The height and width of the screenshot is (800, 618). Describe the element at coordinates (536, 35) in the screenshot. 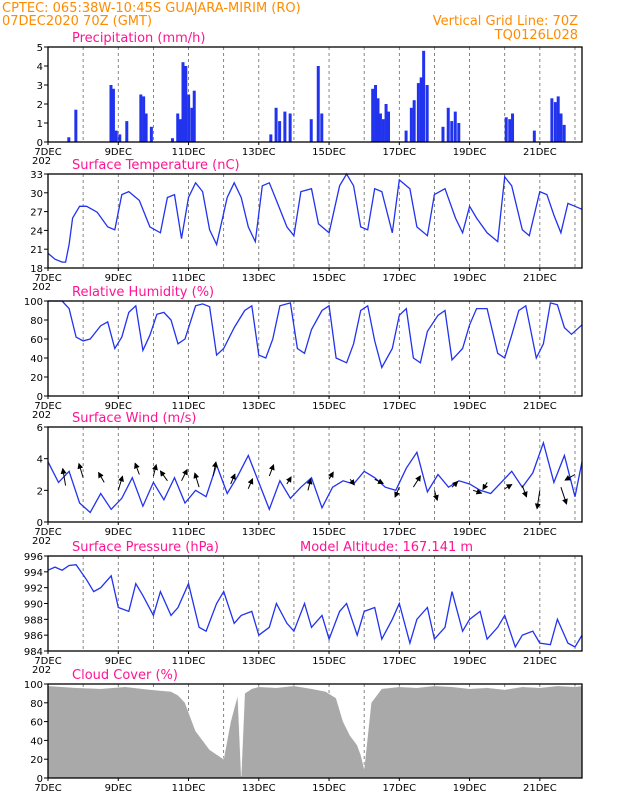

I see `header-model-id: TQ0126L028` at that location.